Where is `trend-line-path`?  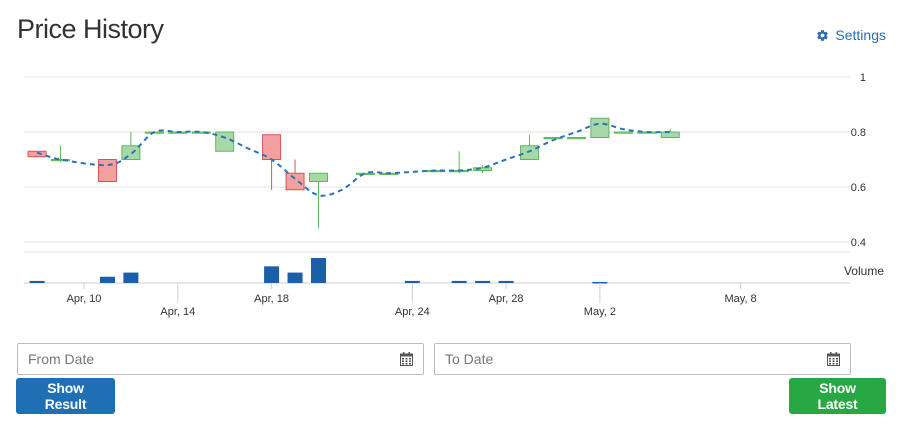
trend-line-path is located at coordinates (353, 159).